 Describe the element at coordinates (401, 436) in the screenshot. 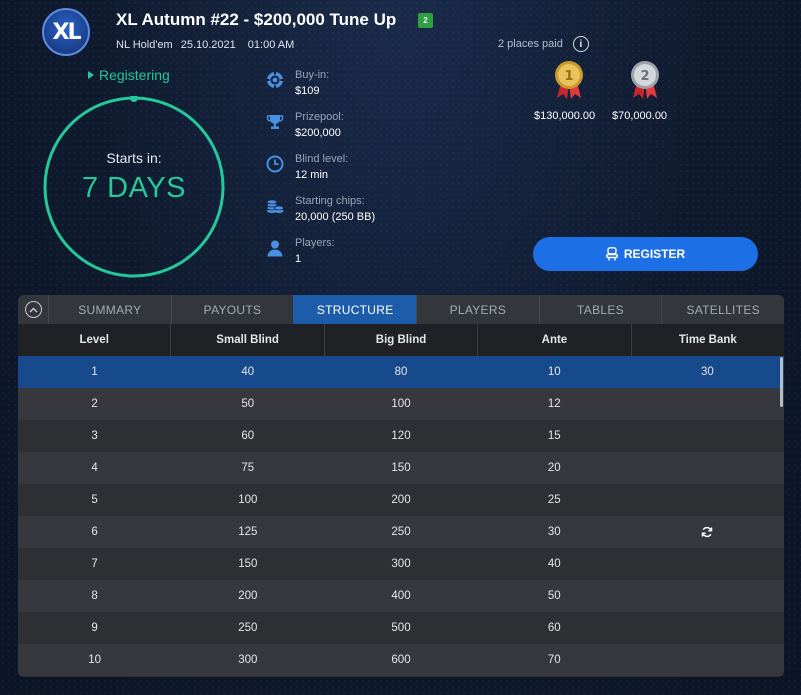

I see `table-row: 3 60 120 15` at that location.